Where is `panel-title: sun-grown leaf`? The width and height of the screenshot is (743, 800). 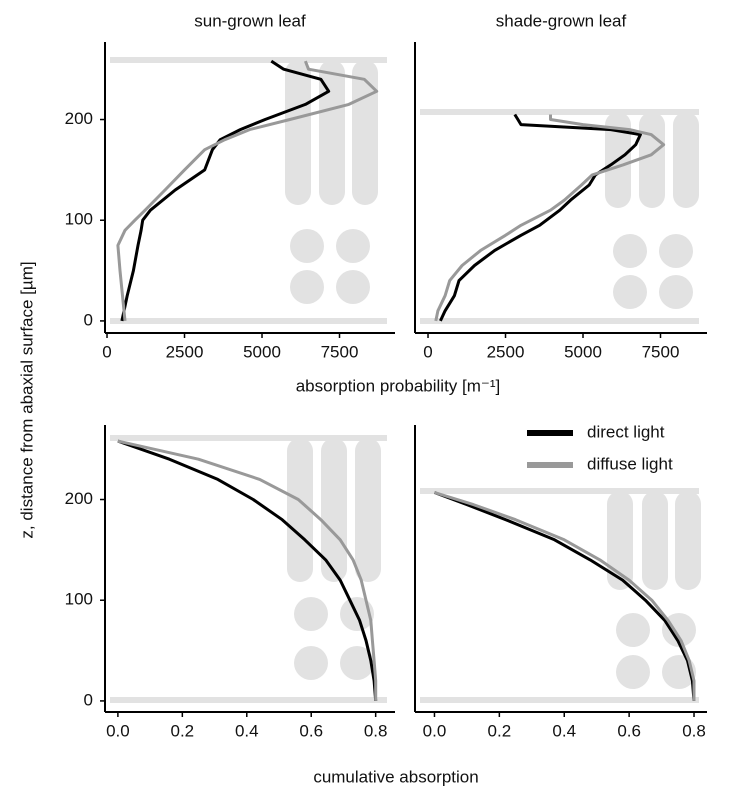 panel-title: sun-grown leaf is located at coordinates (250, 20).